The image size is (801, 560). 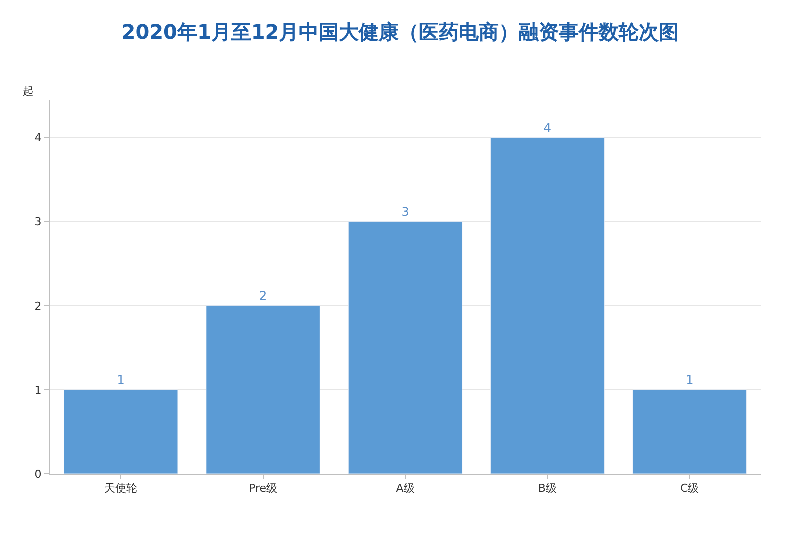 I want to click on y-tick-label: 0, so click(x=38, y=474).